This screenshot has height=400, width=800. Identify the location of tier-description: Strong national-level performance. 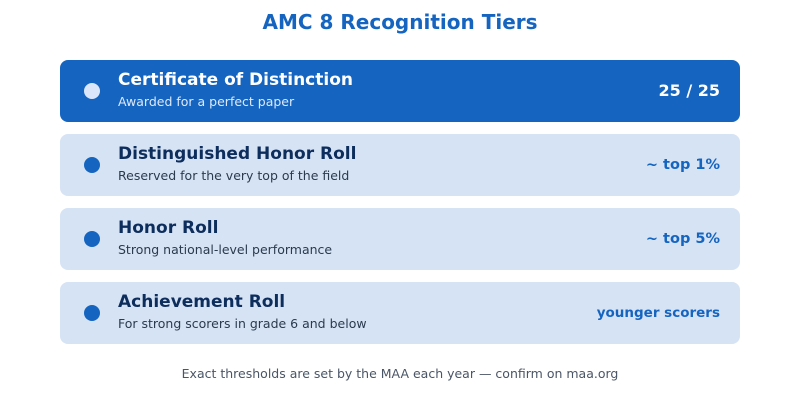
(225, 249).